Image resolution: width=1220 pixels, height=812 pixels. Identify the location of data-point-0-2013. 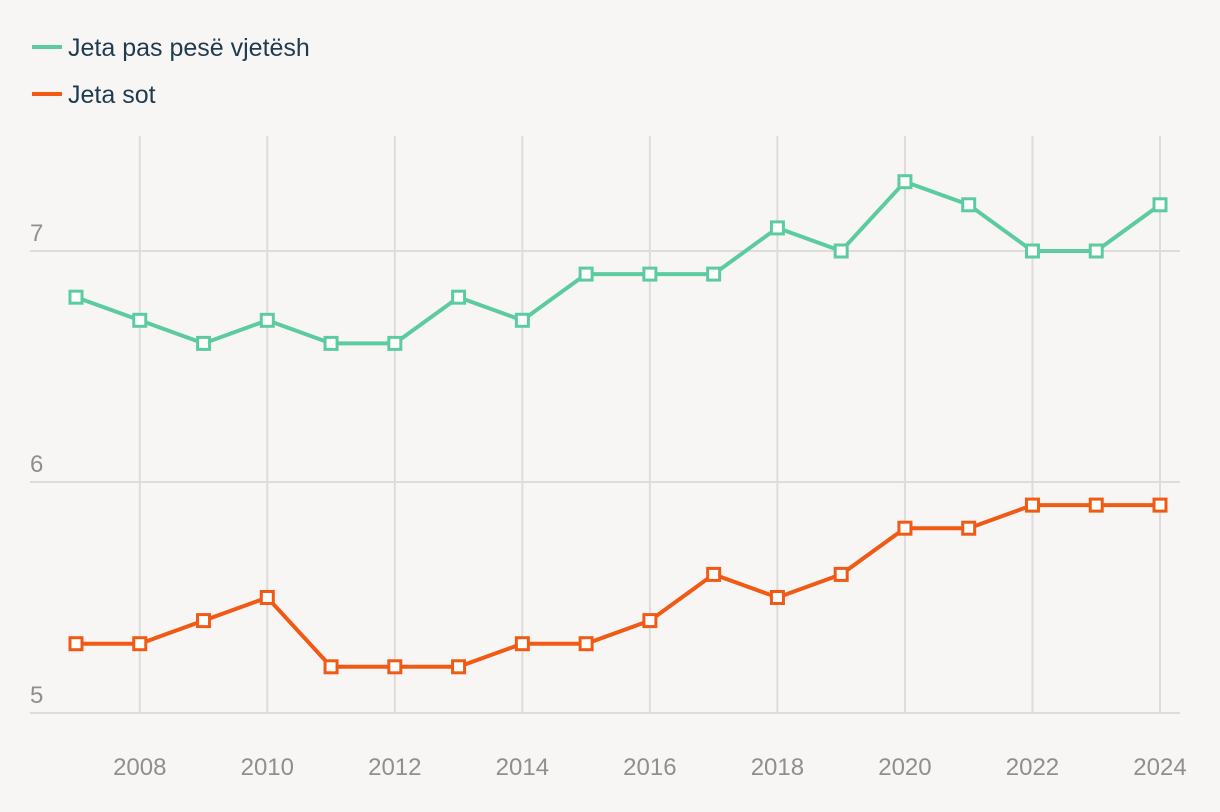
(459, 297).